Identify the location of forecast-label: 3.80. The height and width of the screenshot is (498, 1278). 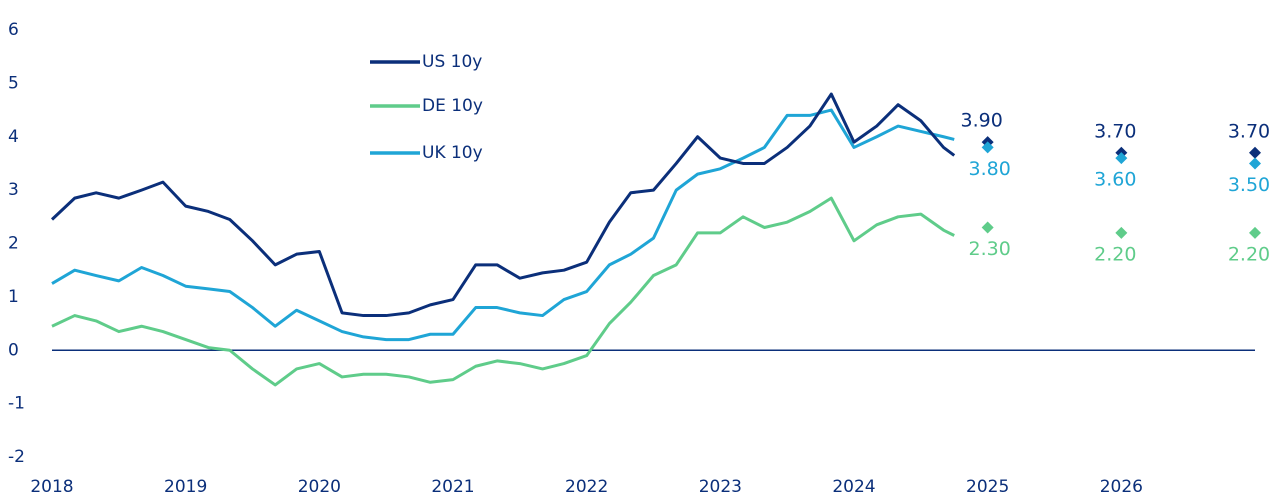
(990, 169).